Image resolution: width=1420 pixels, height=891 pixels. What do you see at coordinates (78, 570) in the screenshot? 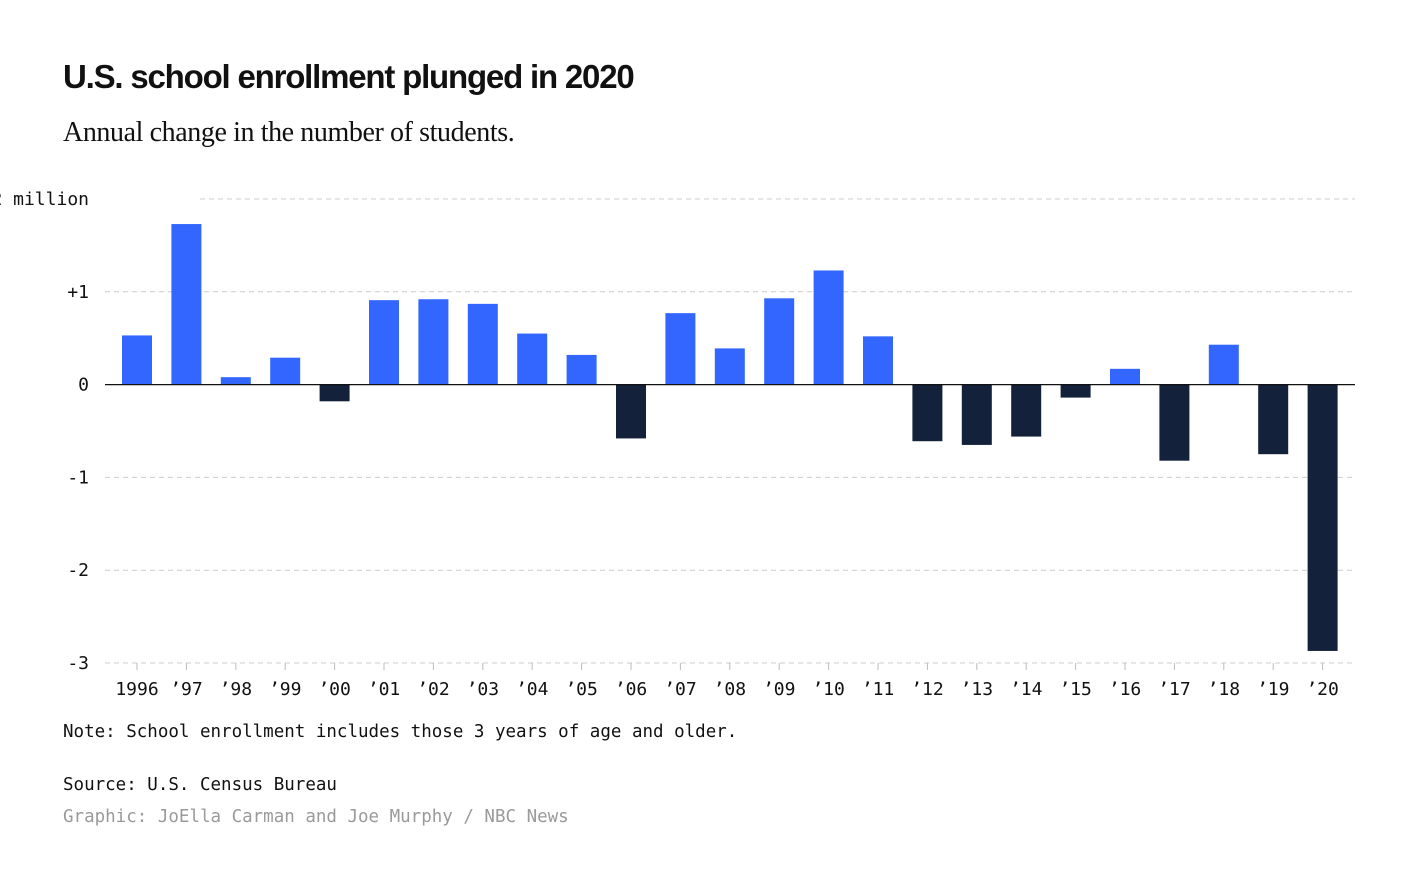
I see `y-tick-label: -2` at bounding box center [78, 570].